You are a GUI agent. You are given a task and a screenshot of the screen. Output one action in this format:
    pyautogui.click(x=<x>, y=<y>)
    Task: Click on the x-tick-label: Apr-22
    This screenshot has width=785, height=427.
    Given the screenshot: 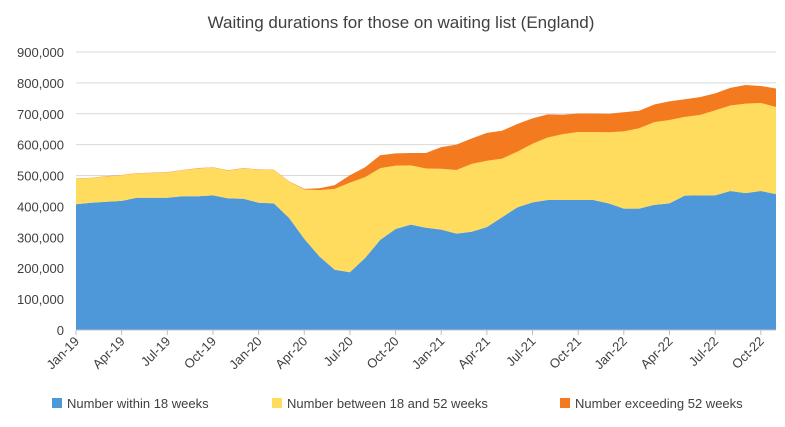 What is the action you would take?
    pyautogui.click(x=656, y=353)
    